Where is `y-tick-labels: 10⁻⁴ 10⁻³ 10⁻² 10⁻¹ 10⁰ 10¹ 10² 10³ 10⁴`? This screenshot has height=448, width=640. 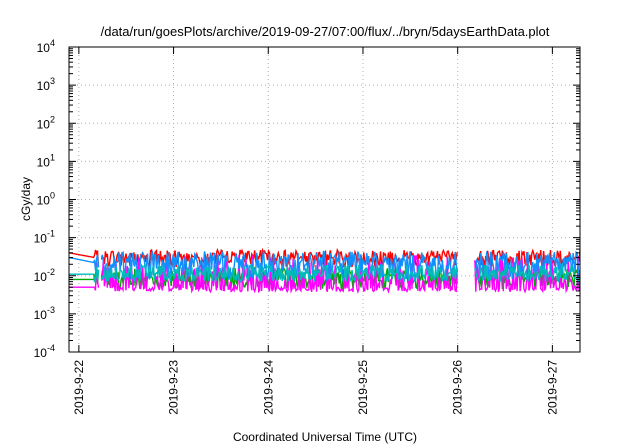
y-tick-labels: 10⁻⁴ 10⁻³ 10⁻² 10⁻¹ 10⁰ 10¹ 10² 10³ 10⁴ is located at coordinates (44, 199).